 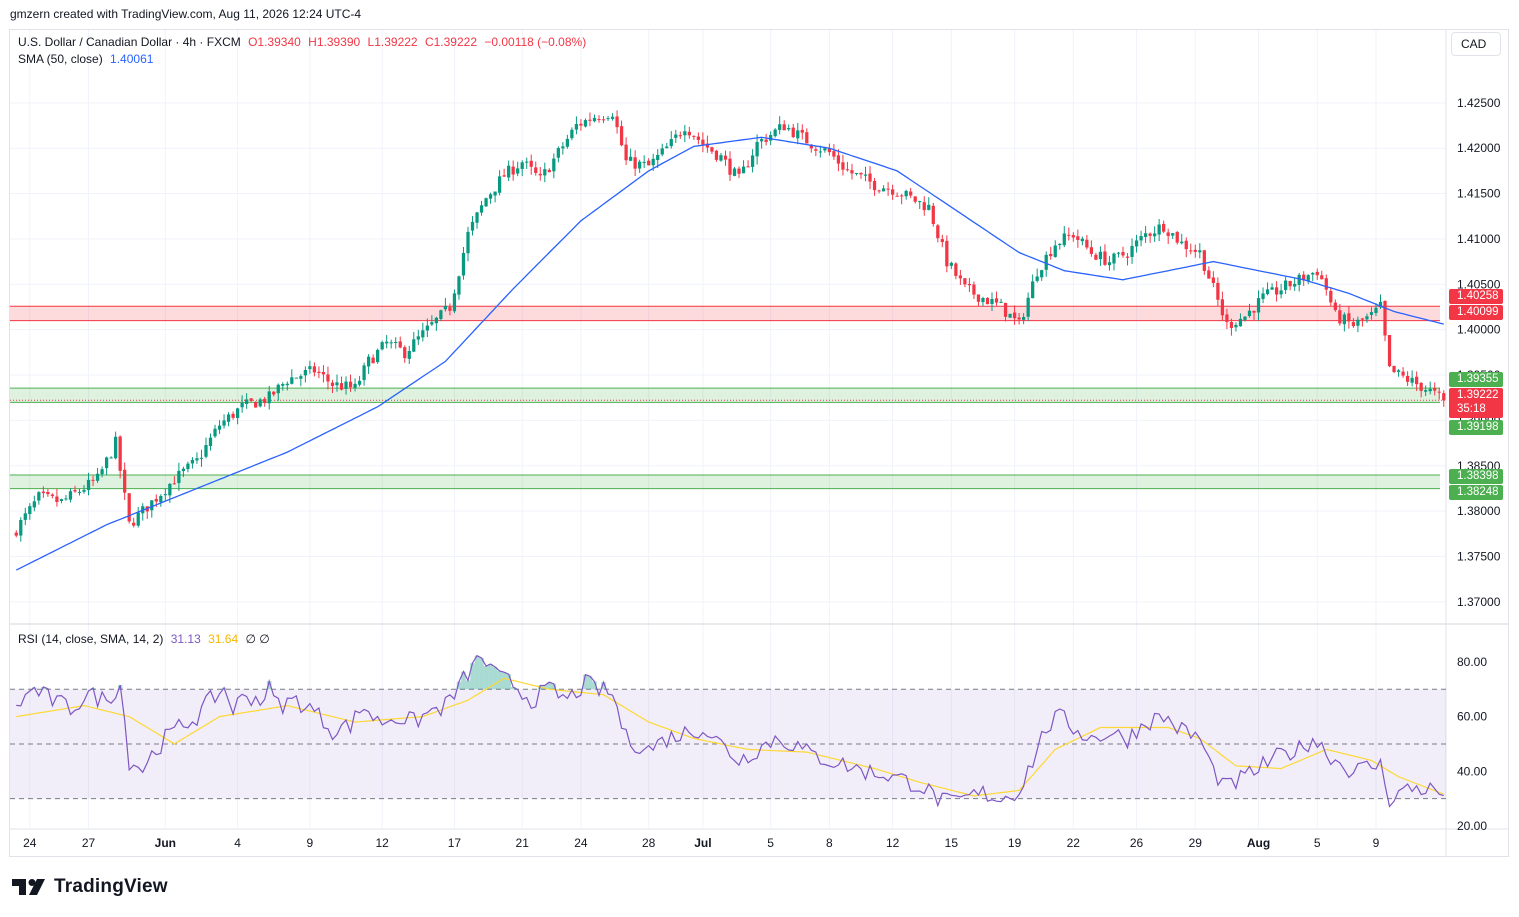 I want to click on tradingview-logo-icon, so click(x=28, y=887).